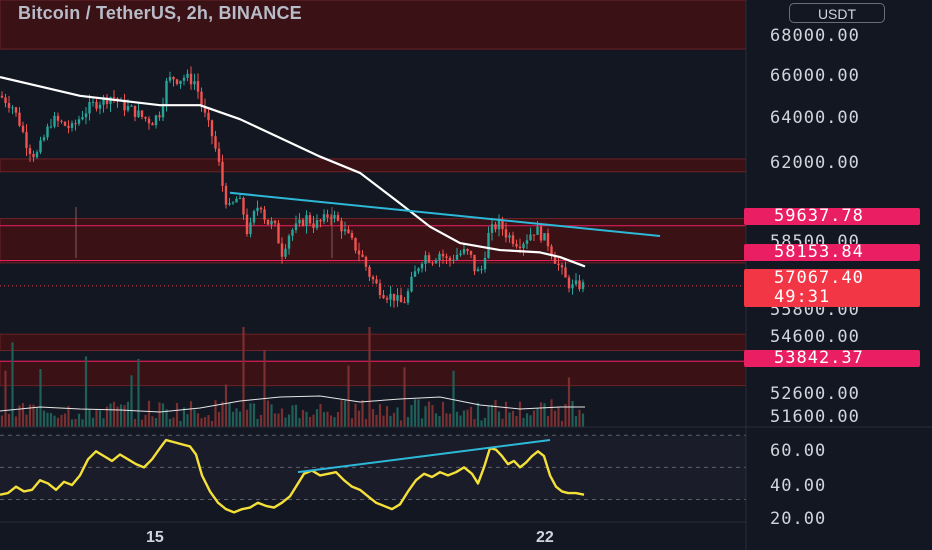  What do you see at coordinates (815, 118) in the screenshot?
I see `price-axis-label: 64000.00` at bounding box center [815, 118].